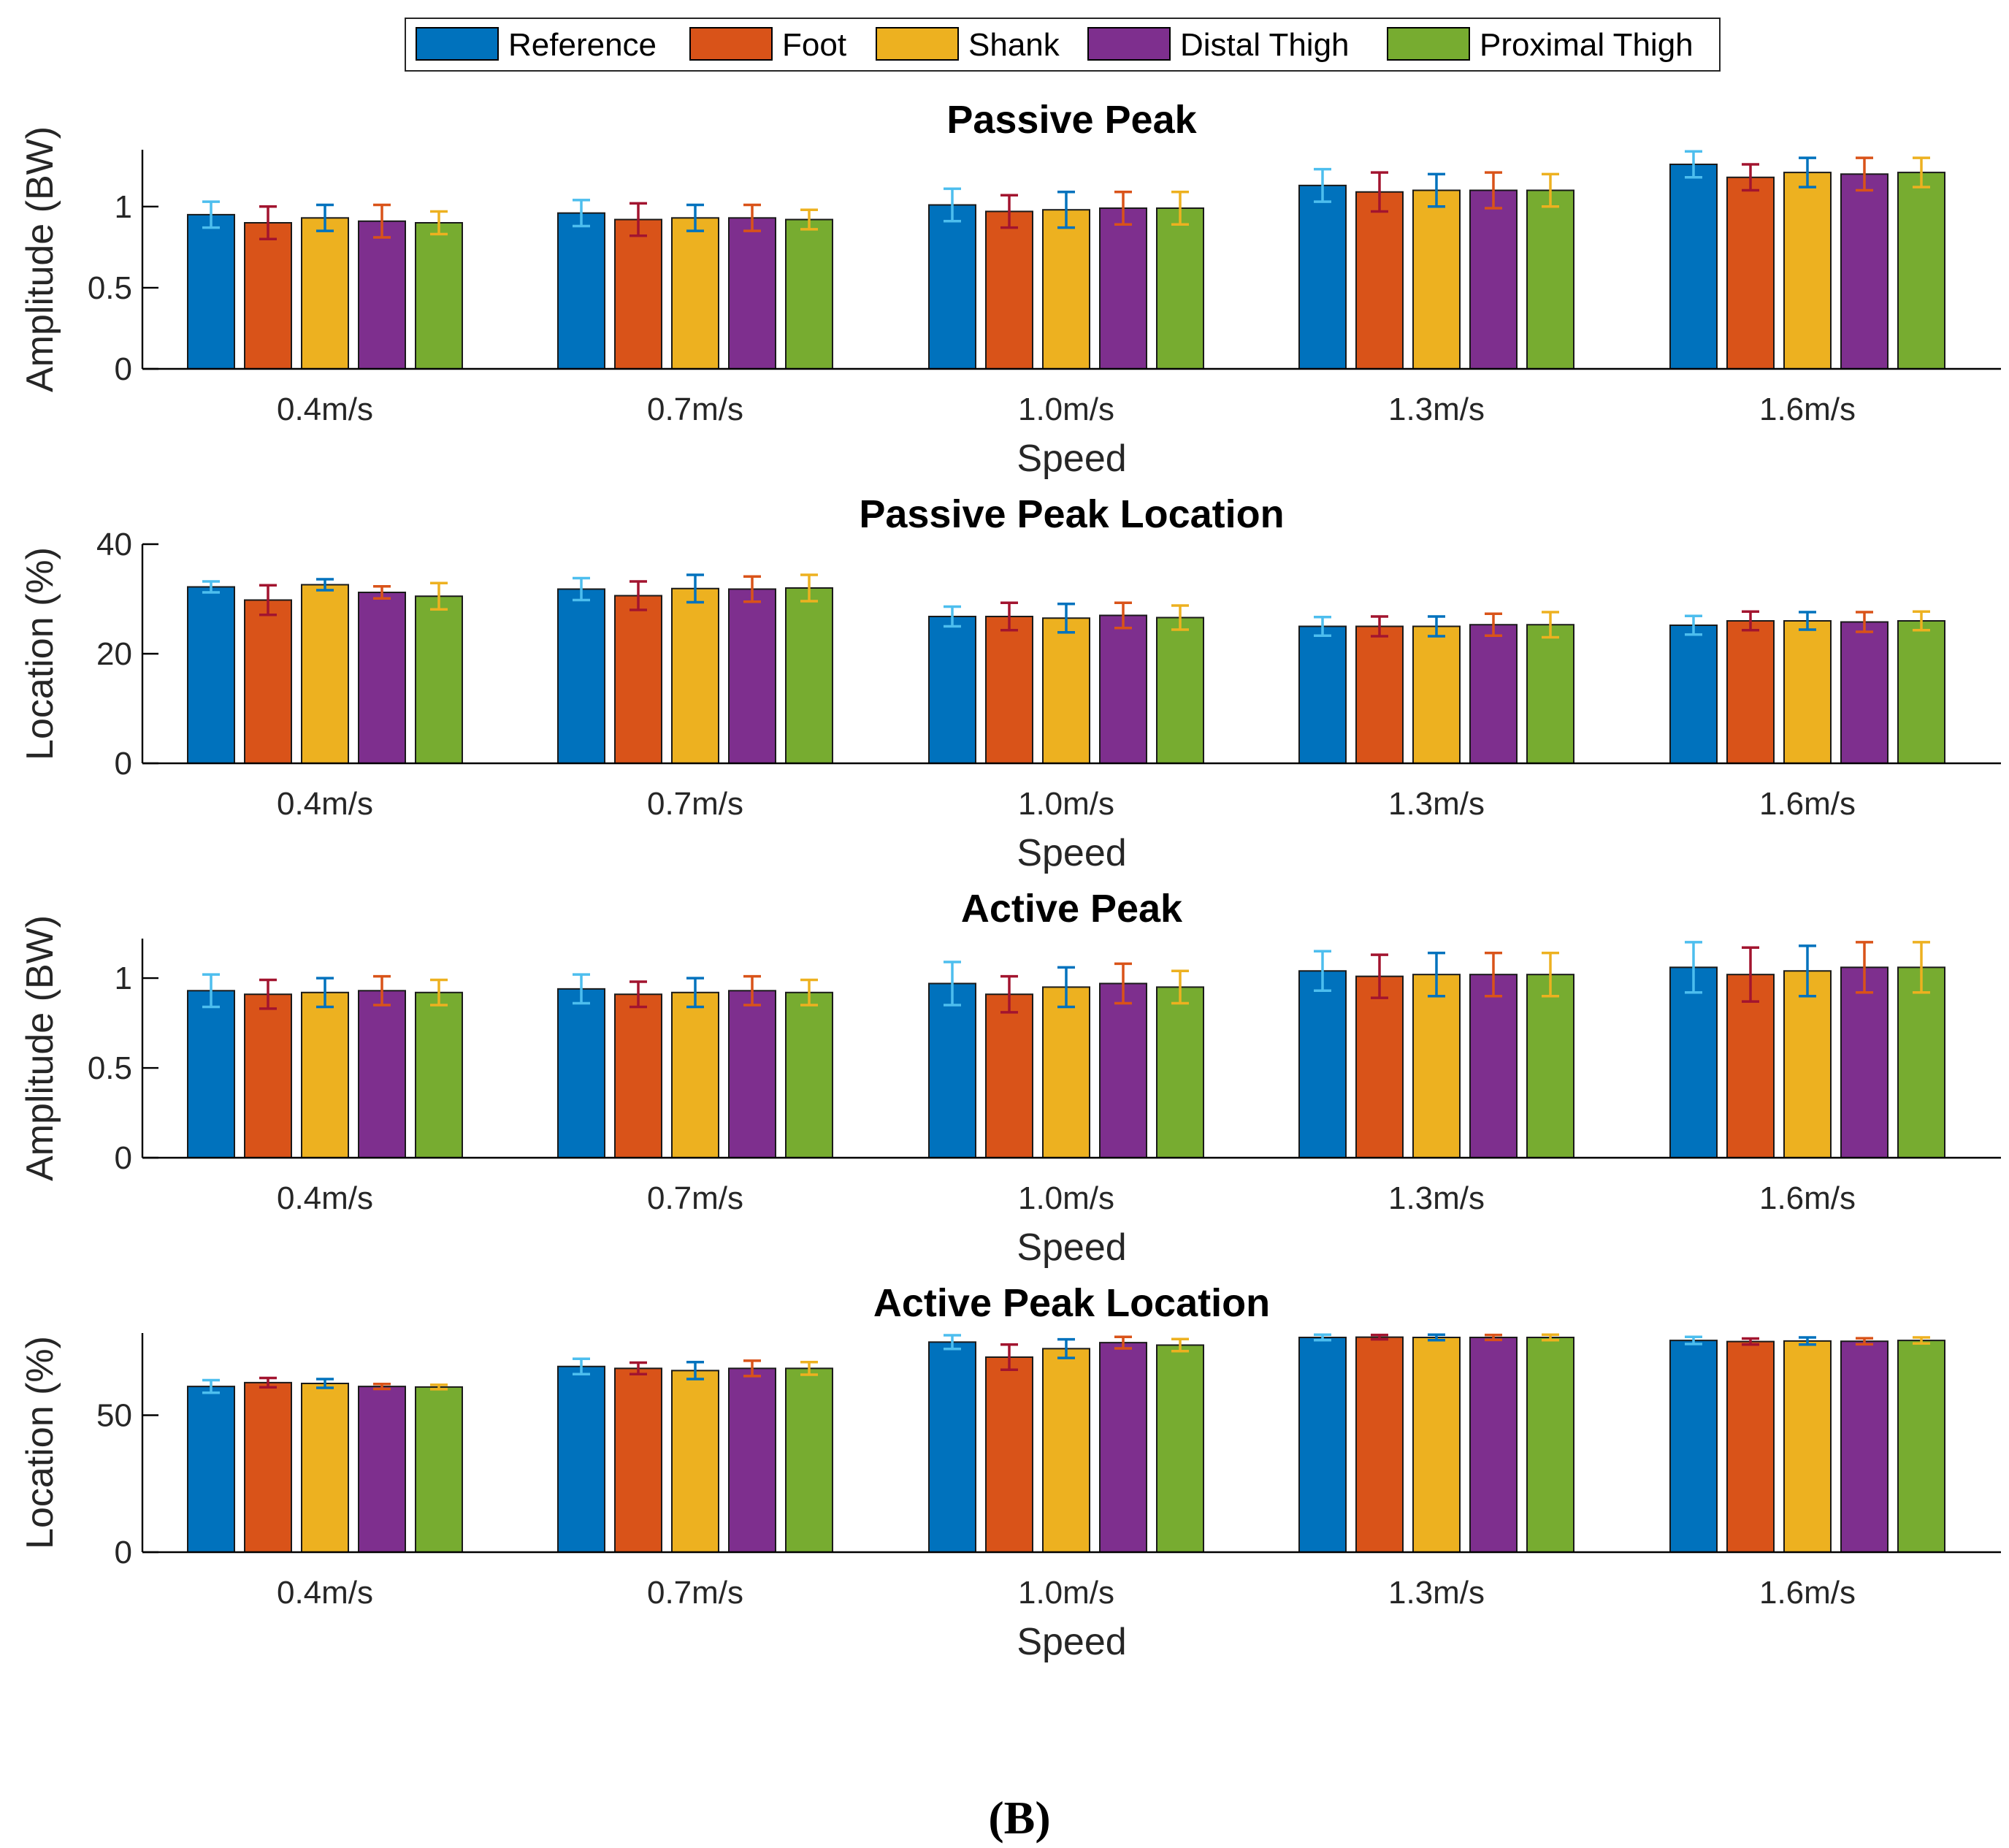  Describe the element at coordinates (1072, 909) in the screenshot. I see `chart-title: Active Peak` at that location.